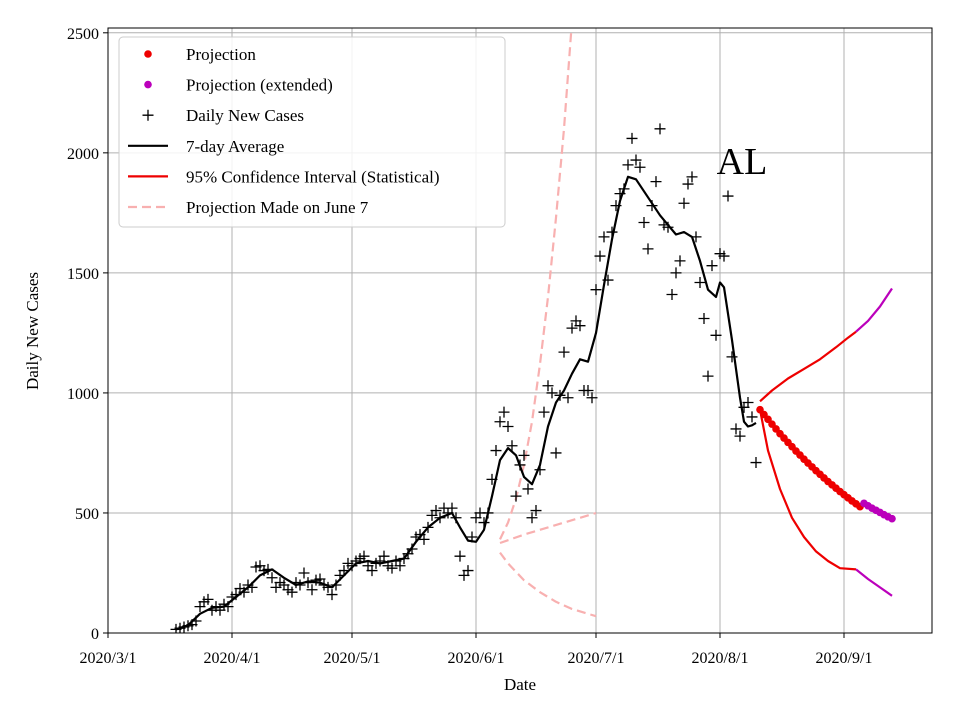  Describe the element at coordinates (844, 658) in the screenshot. I see `x-tick-label: 2020/9/1` at that location.